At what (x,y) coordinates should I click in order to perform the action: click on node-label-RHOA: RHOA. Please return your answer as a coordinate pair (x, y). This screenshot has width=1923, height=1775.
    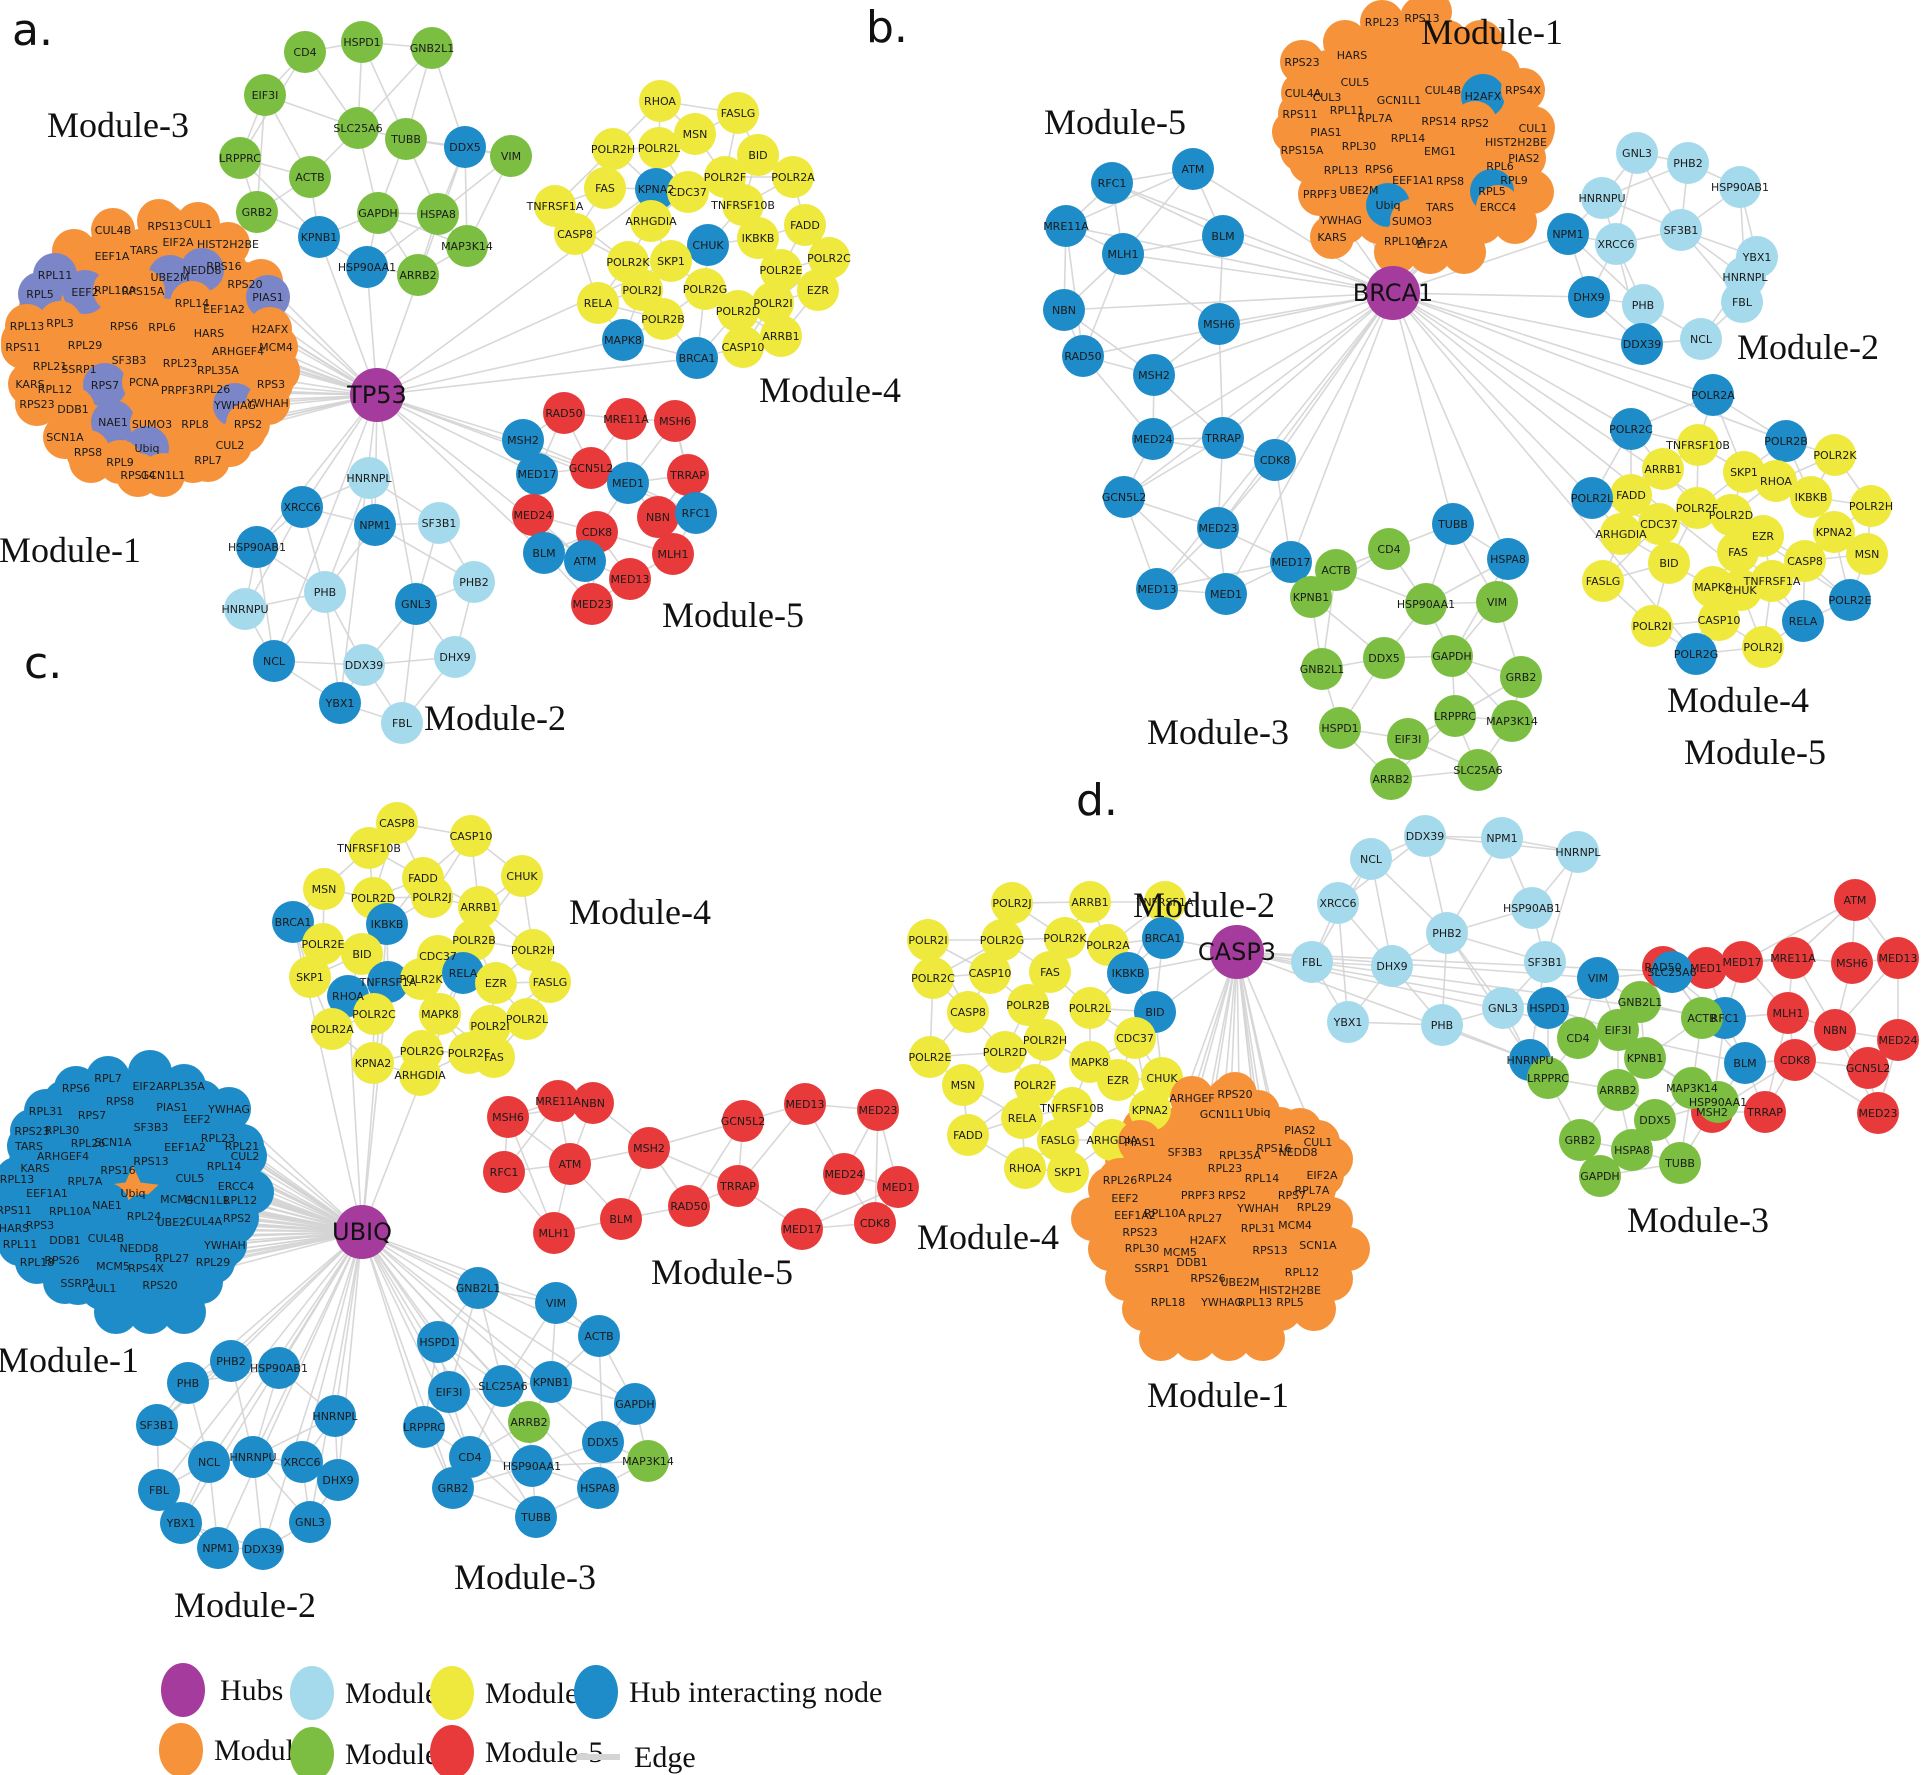
    Looking at the image, I should click on (1025, 1168).